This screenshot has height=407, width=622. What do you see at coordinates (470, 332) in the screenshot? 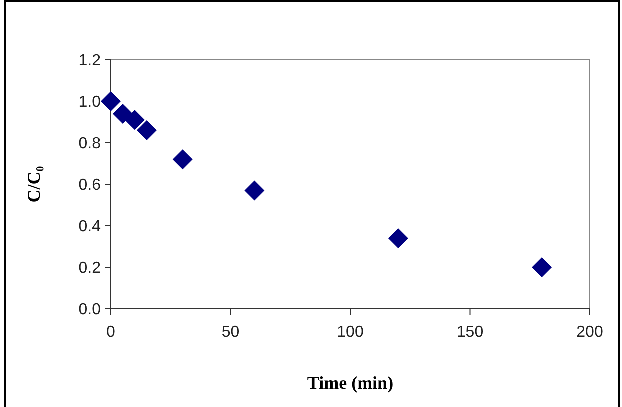
I see `x-tick-label: 150` at bounding box center [470, 332].